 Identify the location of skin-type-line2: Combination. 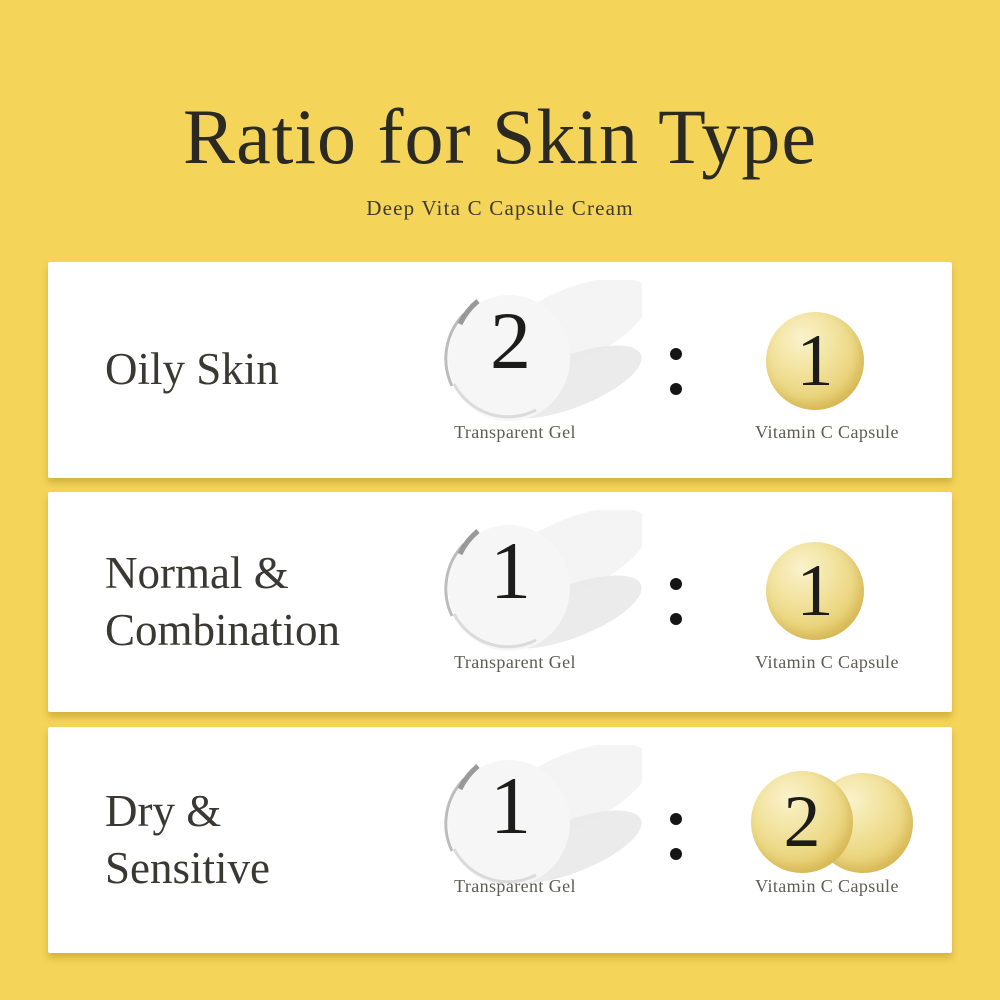
(222, 630).